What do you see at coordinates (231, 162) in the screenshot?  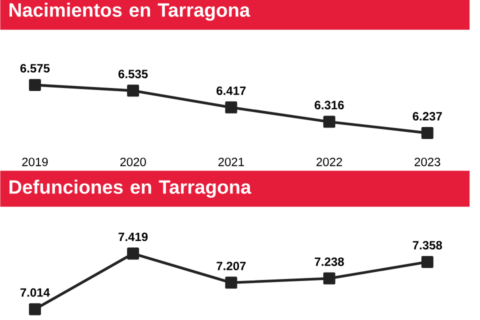 I see `x-tick-label: 2021` at bounding box center [231, 162].